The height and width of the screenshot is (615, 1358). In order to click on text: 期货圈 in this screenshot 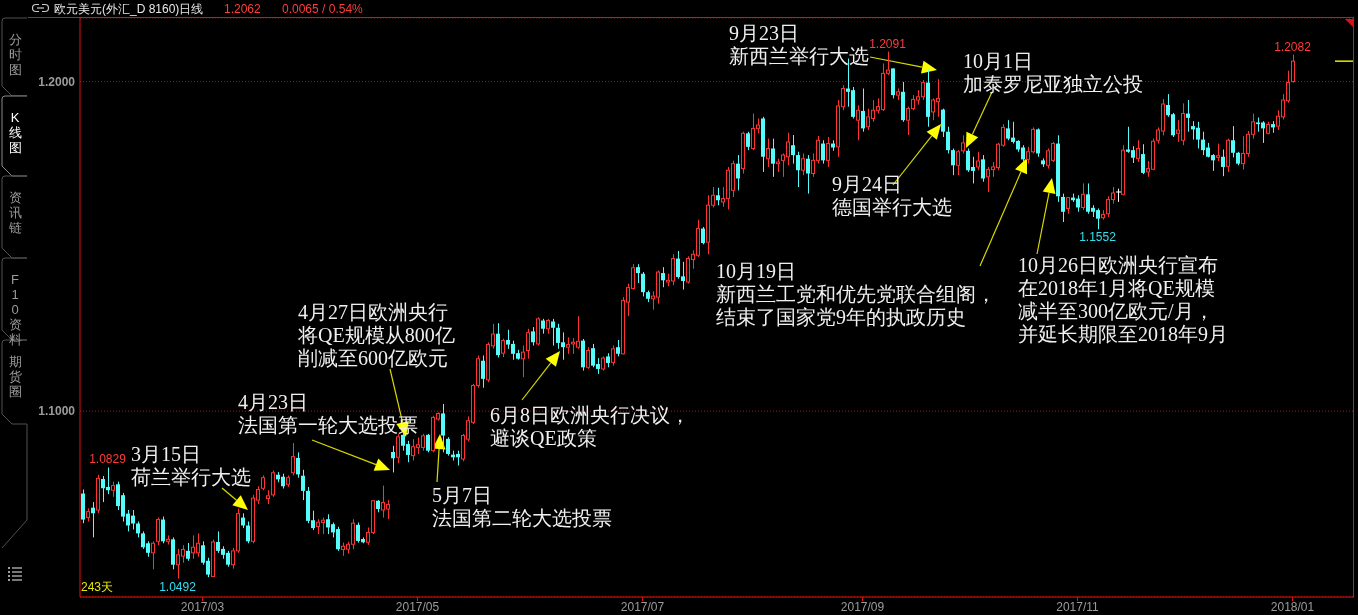, I will do `click(15, 376)`.